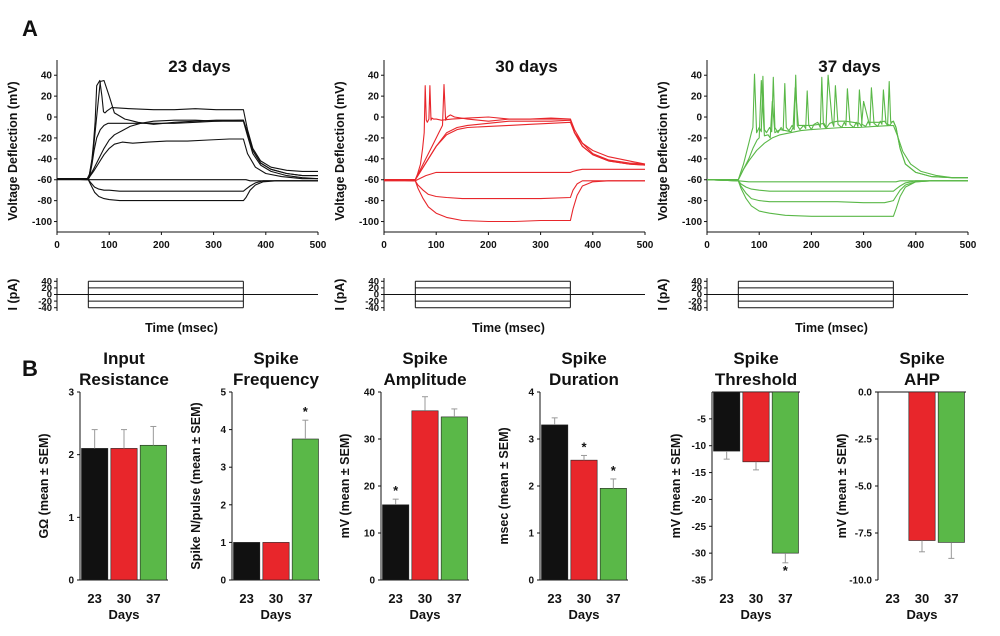 Image resolution: width=1000 pixels, height=636 pixels. Describe the element at coordinates (864, 534) in the screenshot. I see `y-tick-label: -7.5` at that location.